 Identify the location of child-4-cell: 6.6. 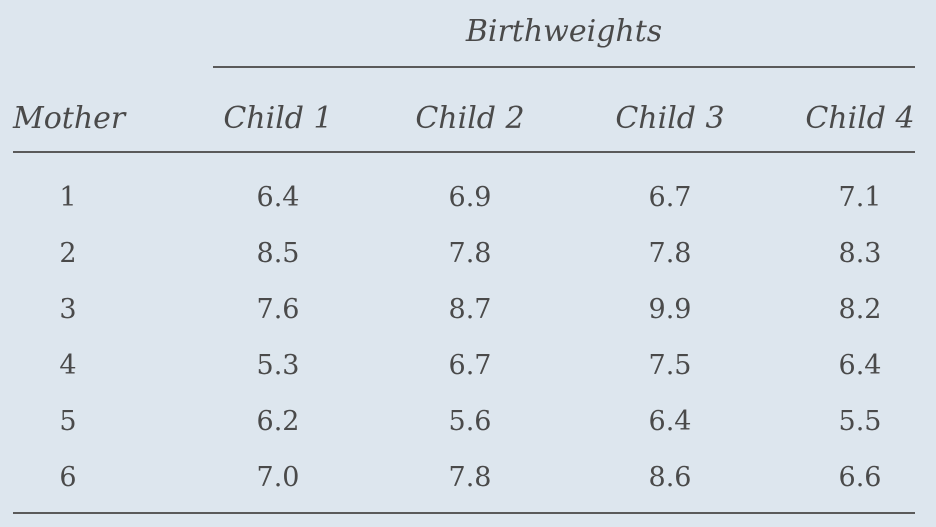
(860, 477).